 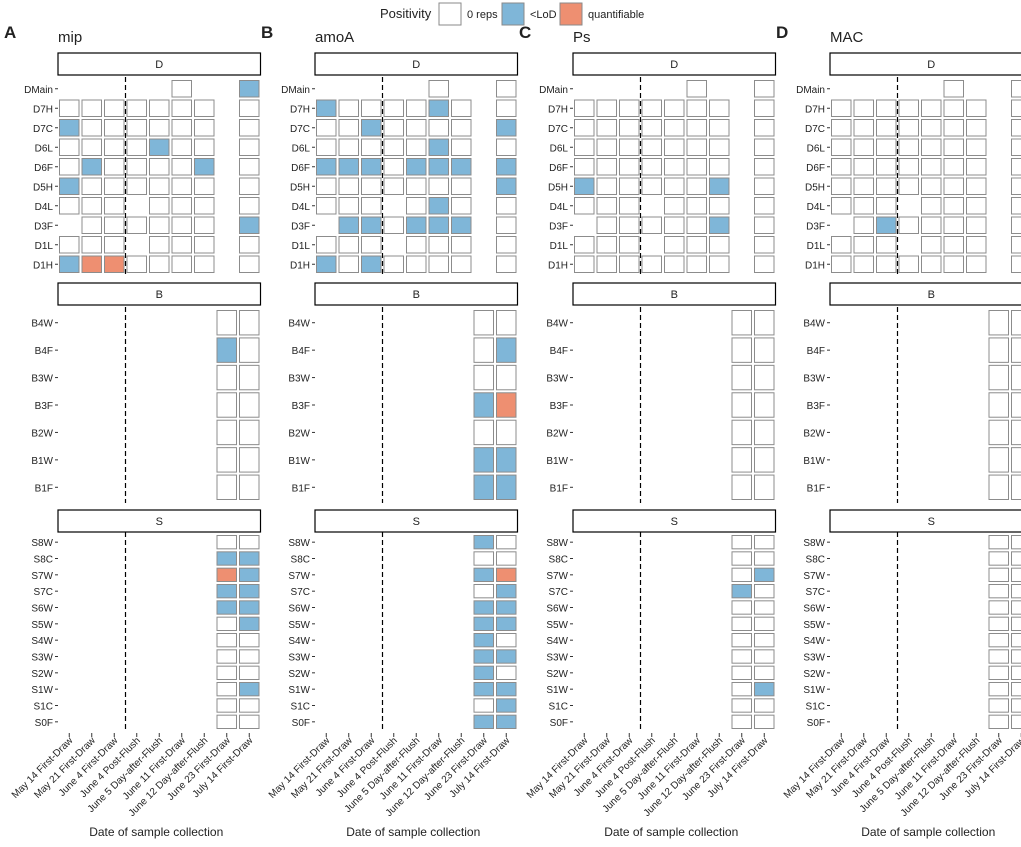 I want to click on panel-title: amoA, so click(x=334, y=37).